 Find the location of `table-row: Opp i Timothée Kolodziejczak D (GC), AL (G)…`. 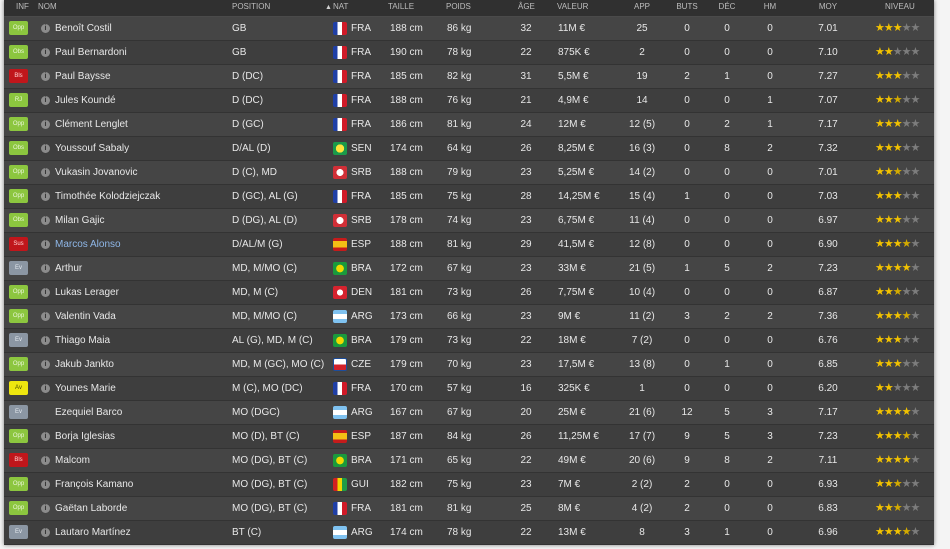

table-row: Opp i Timothée Kolodziejczak D (GC), AL (G)… is located at coordinates (469, 197).